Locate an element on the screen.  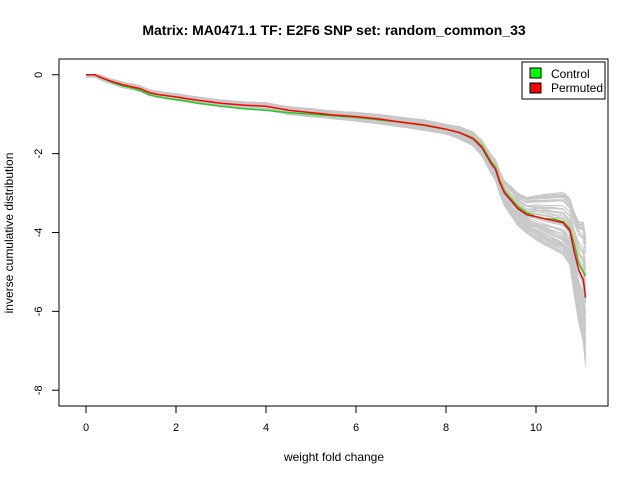
legend: Control Permuted is located at coordinates (563, 80).